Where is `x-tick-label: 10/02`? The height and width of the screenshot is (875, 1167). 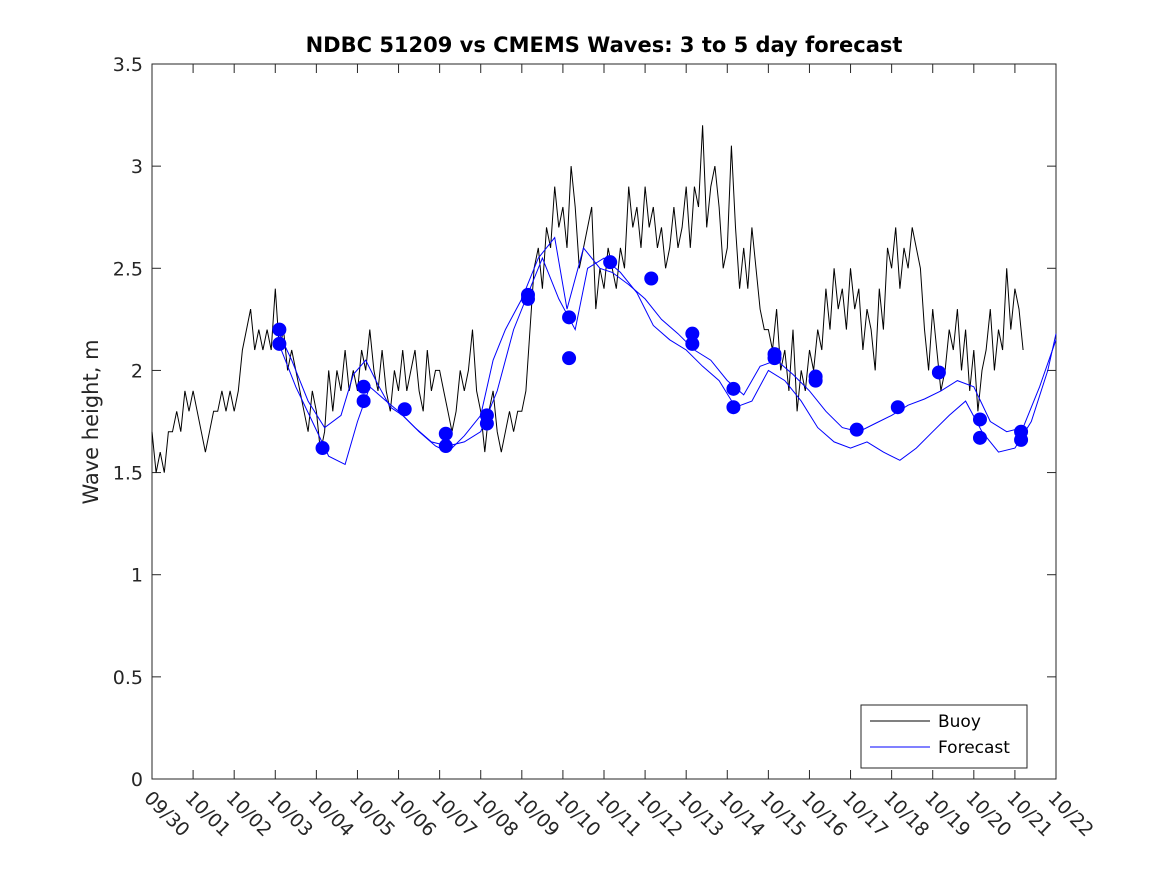 x-tick-label: 10/02 is located at coordinates (249, 814).